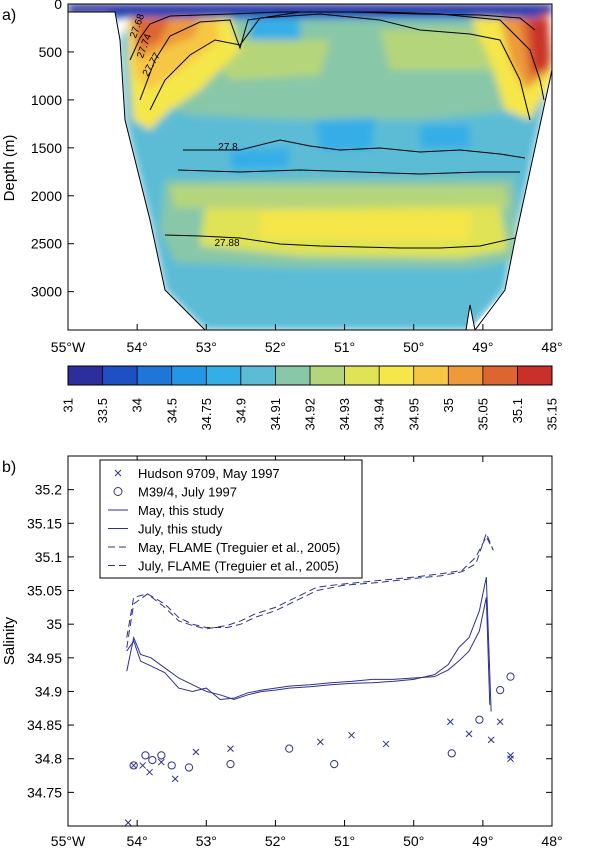 The width and height of the screenshot is (604, 850). What do you see at coordinates (9, 15) in the screenshot?
I see `panel-label-a: a)` at bounding box center [9, 15].